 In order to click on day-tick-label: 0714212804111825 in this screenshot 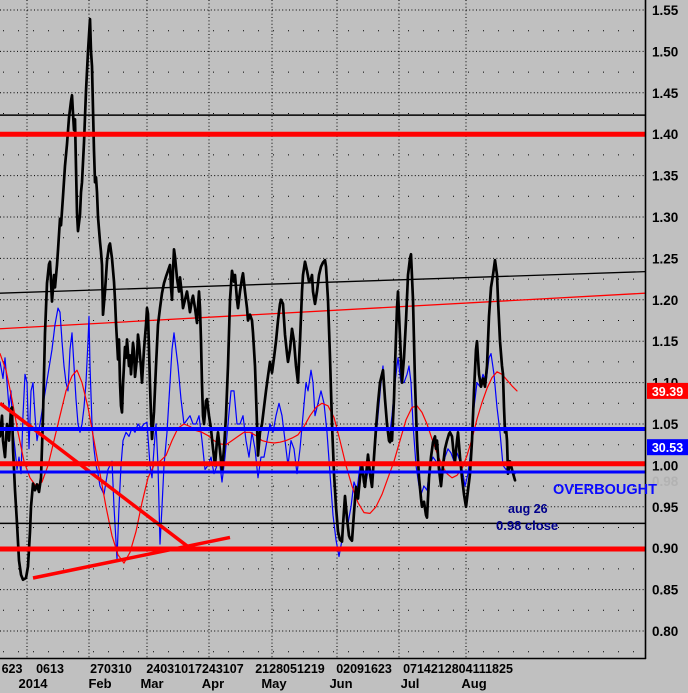, I will do `click(458, 669)`.